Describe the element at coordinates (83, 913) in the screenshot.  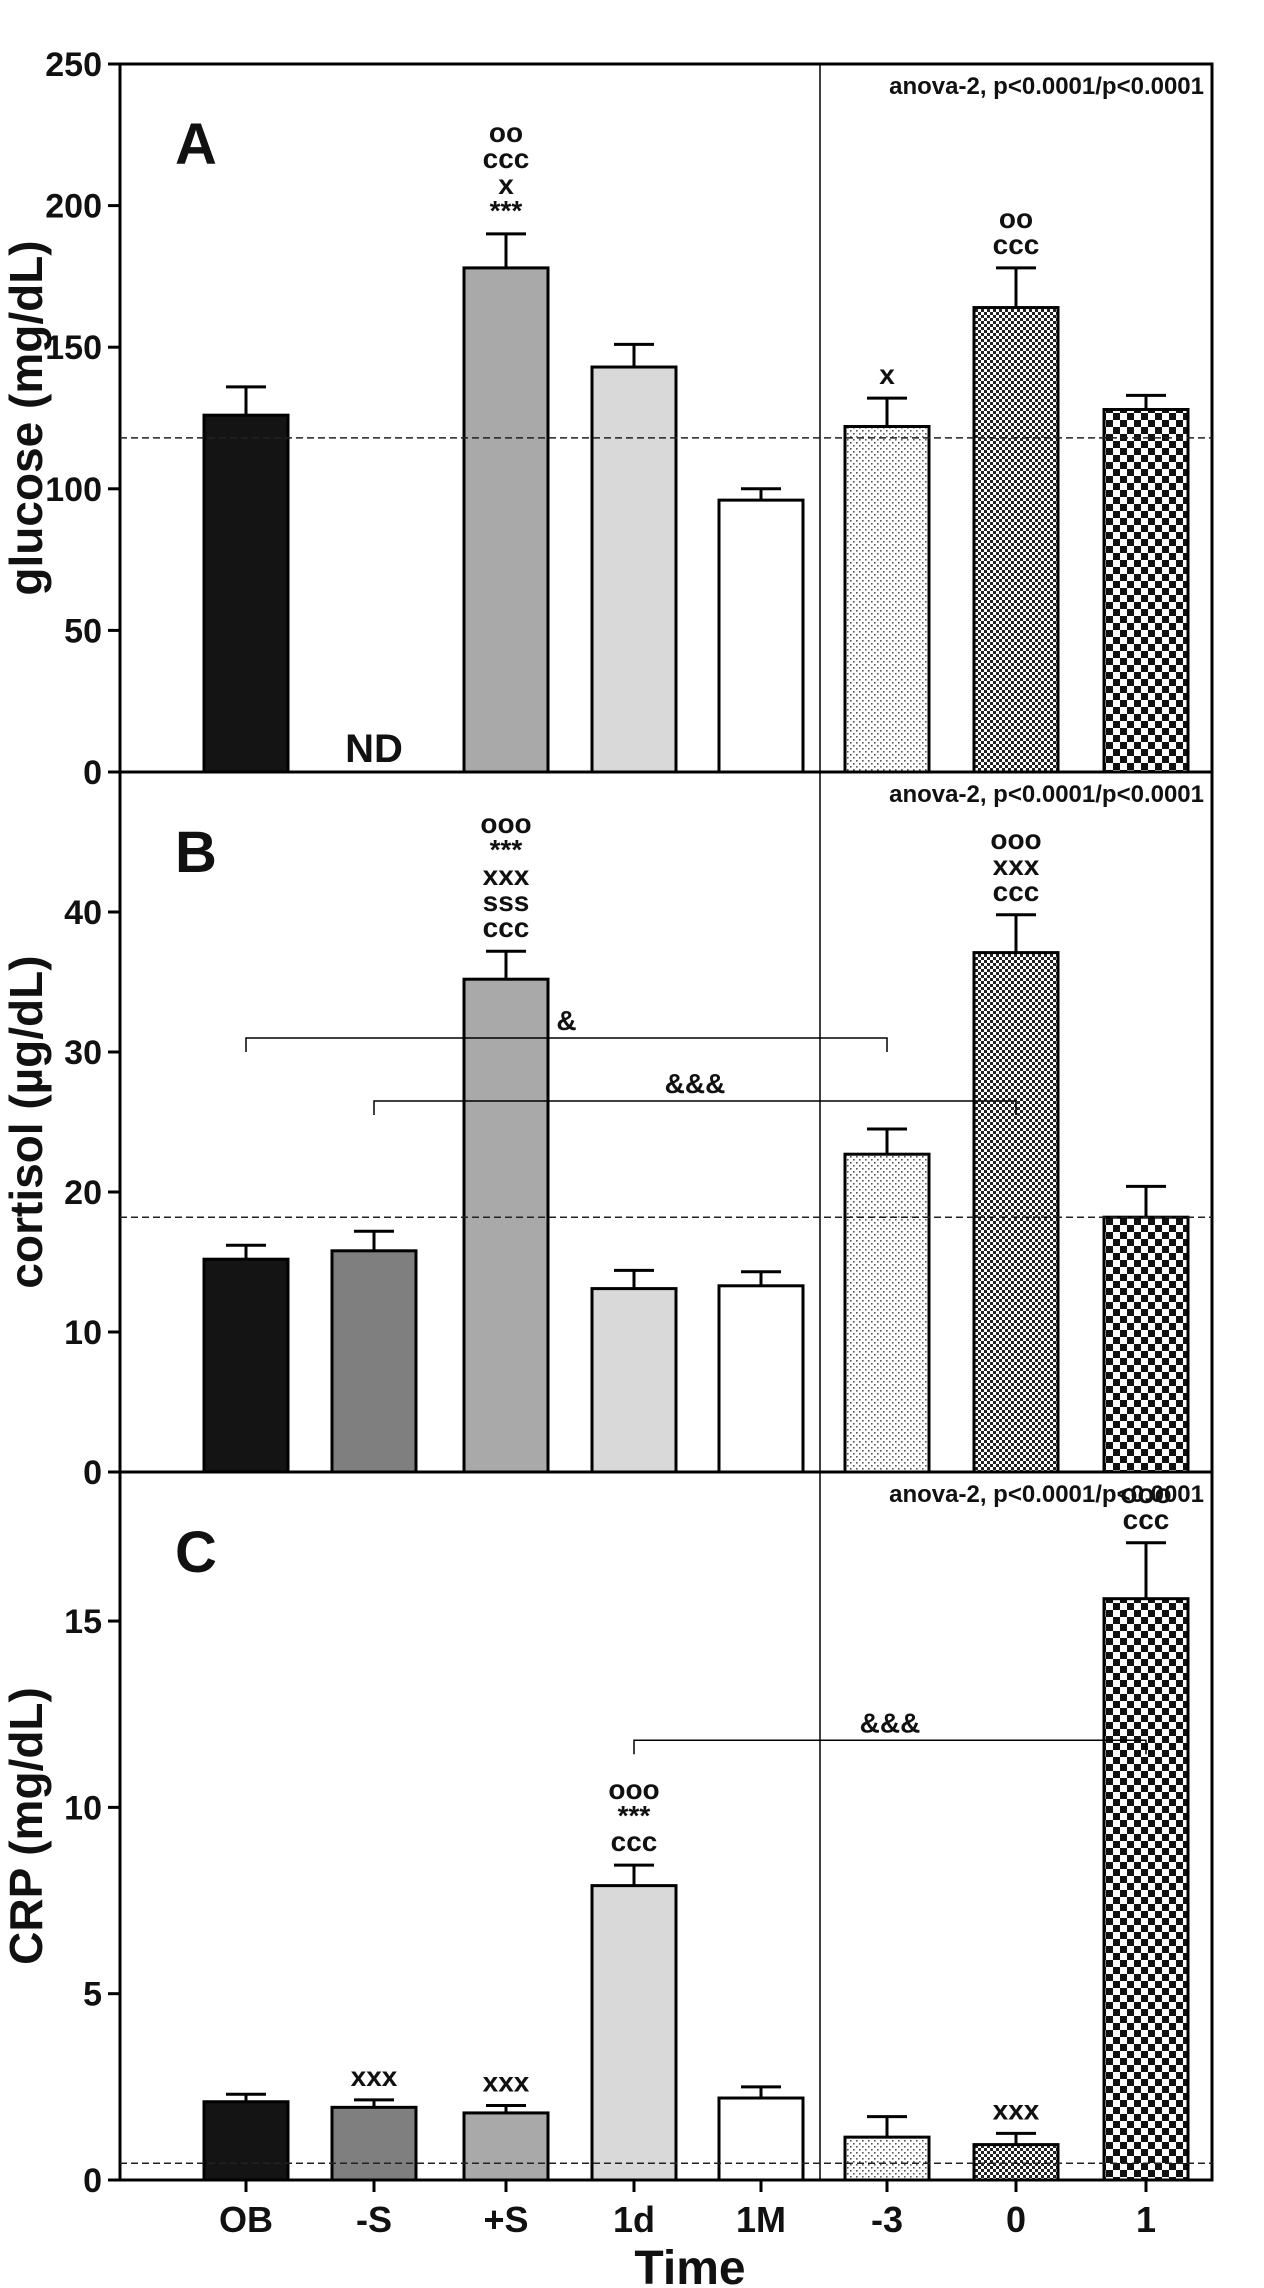
I see `panel-b-ytick-label: 40` at that location.